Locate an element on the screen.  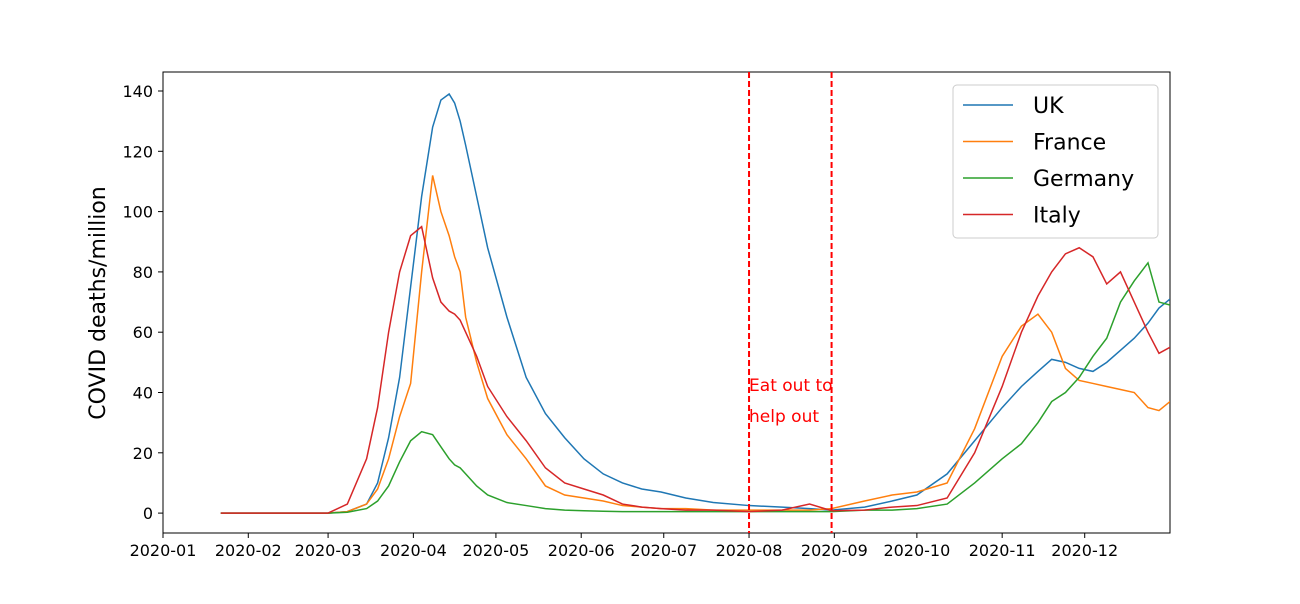
legend-box is located at coordinates (1055, 161).